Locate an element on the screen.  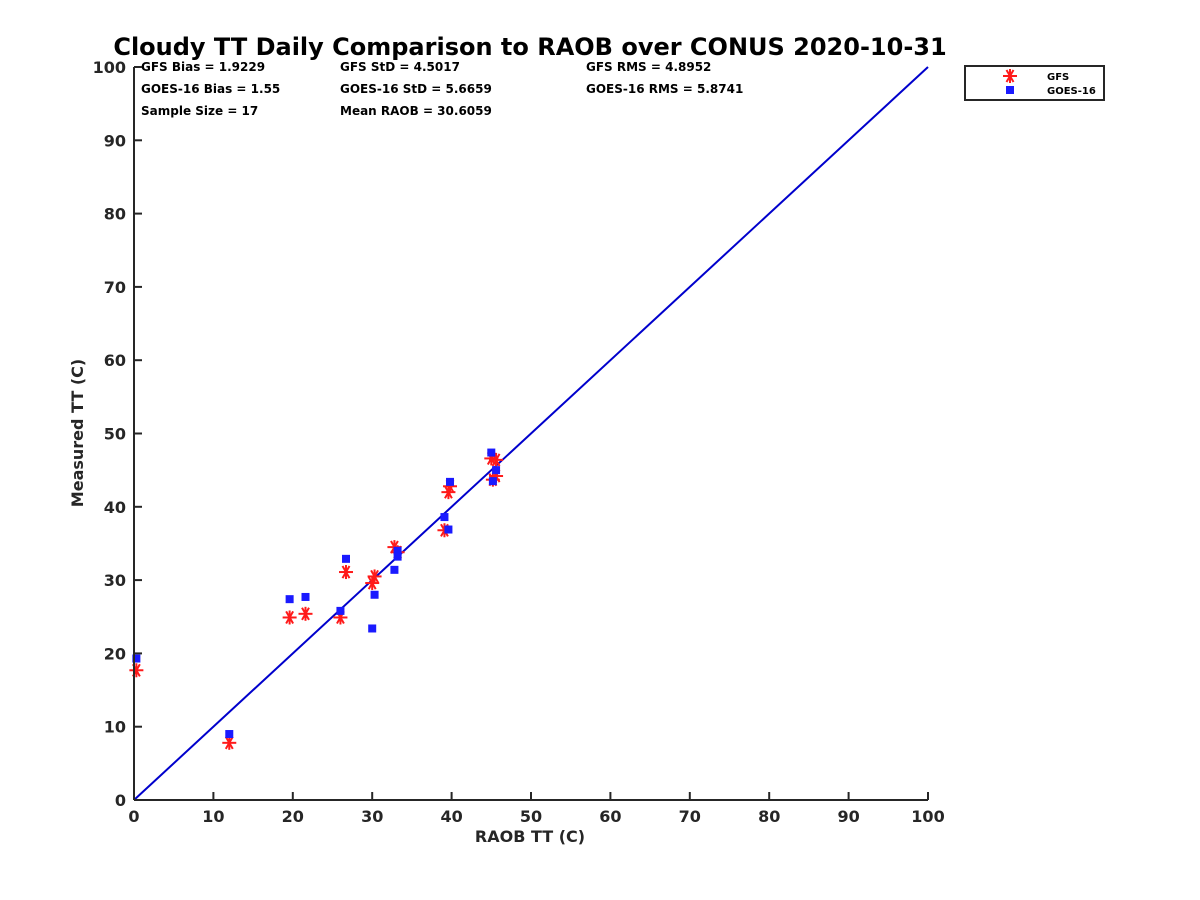
stat-text: GFS RMS = 4.8952 is located at coordinates (648, 67).